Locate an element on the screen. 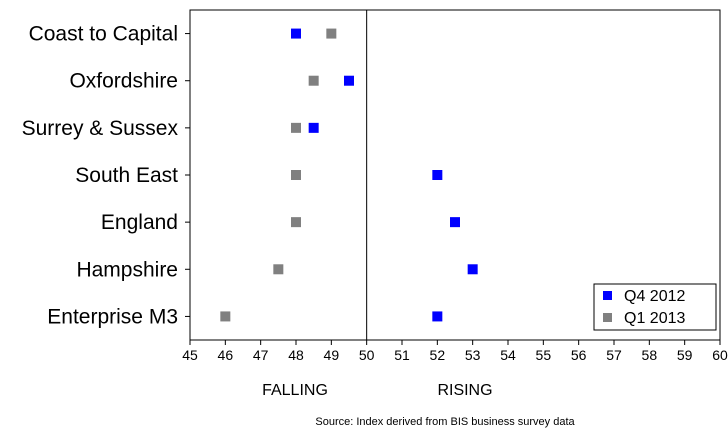 The image size is (728, 432). point-q4-2012-england is located at coordinates (455, 222).